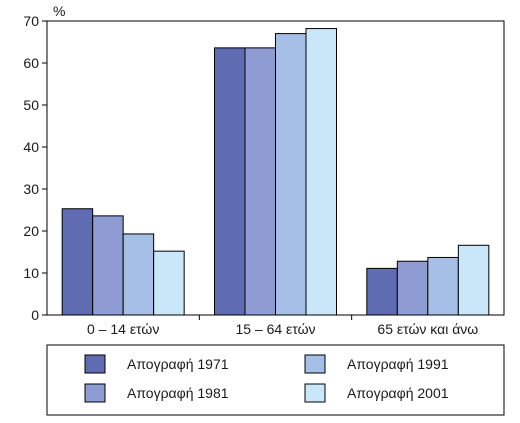  Describe the element at coordinates (178, 393) in the screenshot. I see `legend-entry-label: Απογραφή 1981` at that location.